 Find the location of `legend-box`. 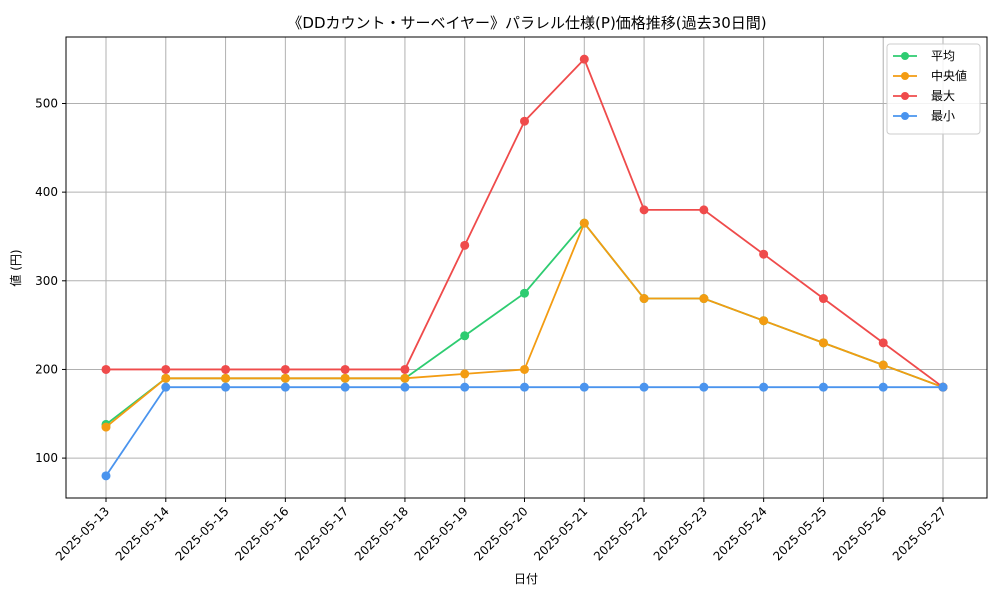

legend-box is located at coordinates (933, 89).